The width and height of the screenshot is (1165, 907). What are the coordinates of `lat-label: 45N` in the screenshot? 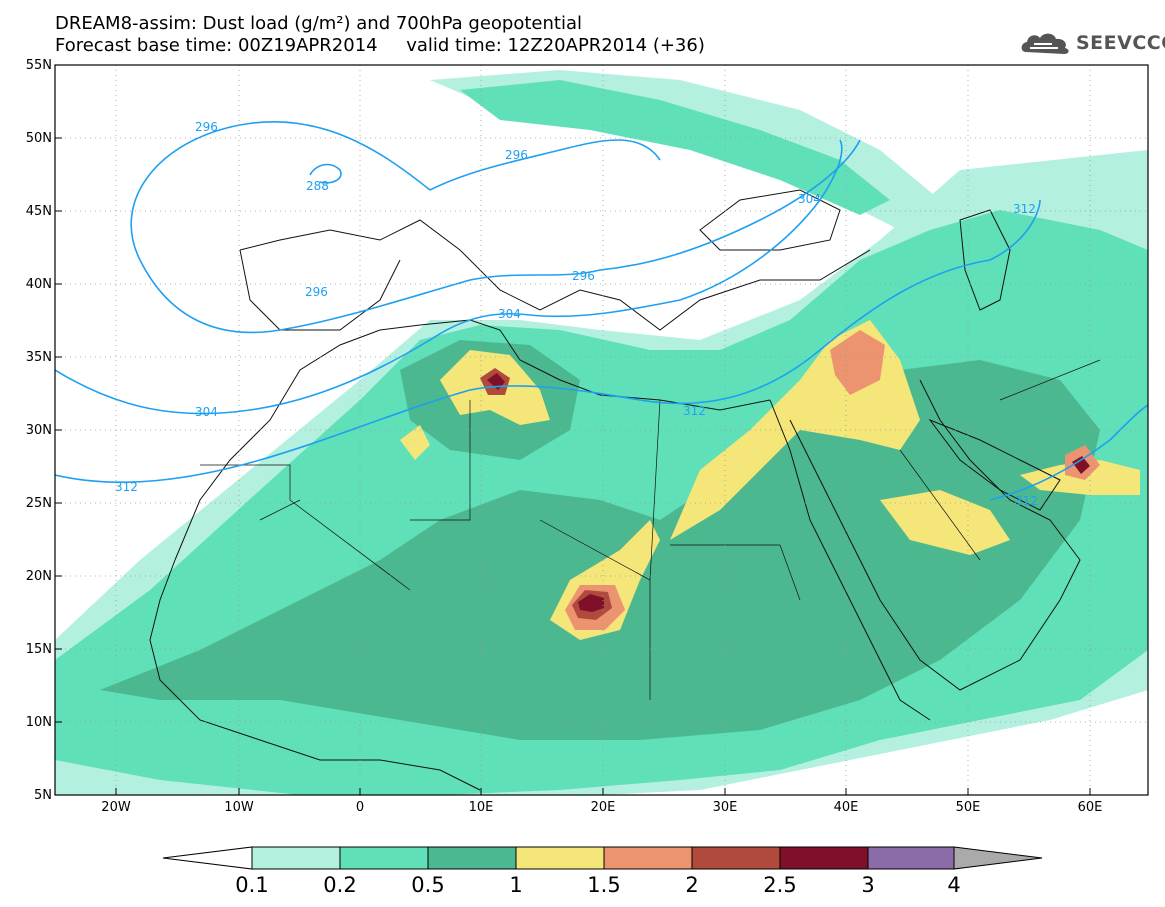 It's located at (38, 211).